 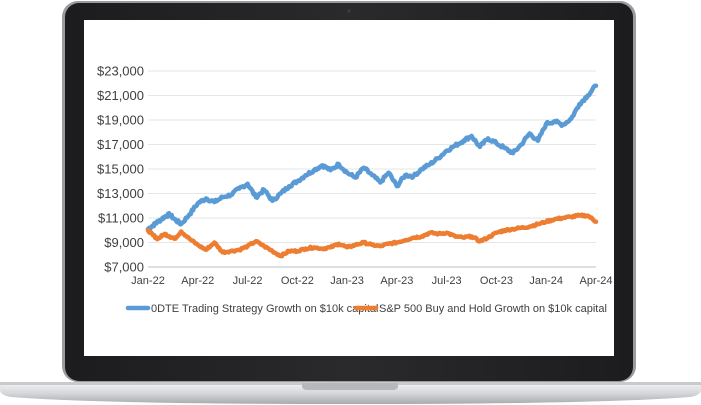 I want to click on y-tick-label: $15,000, so click(x=120, y=169).